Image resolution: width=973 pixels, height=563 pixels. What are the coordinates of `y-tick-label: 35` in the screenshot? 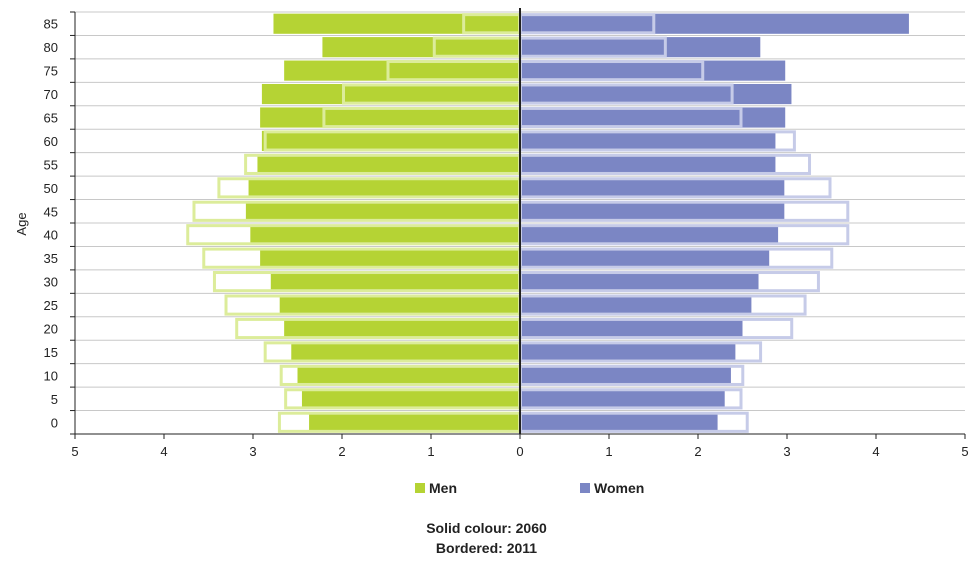 It's located at (51, 258).